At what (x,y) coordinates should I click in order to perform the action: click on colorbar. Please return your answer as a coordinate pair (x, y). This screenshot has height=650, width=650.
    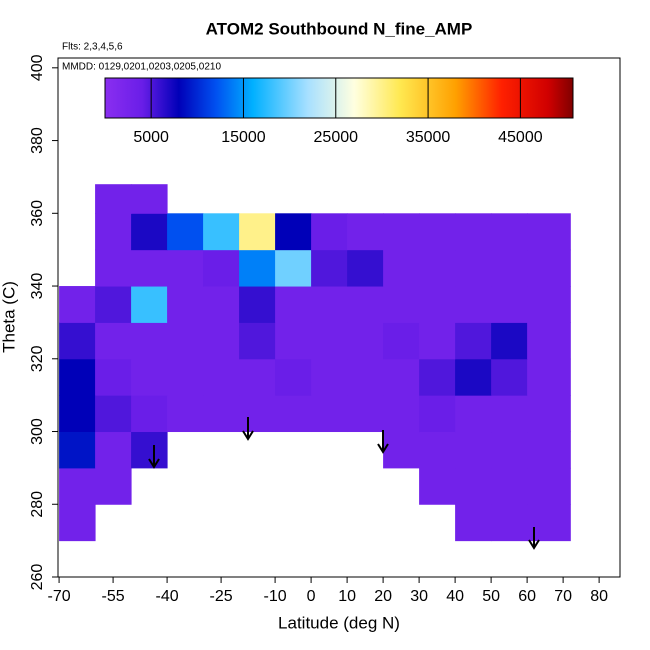
    Looking at the image, I should click on (339, 98).